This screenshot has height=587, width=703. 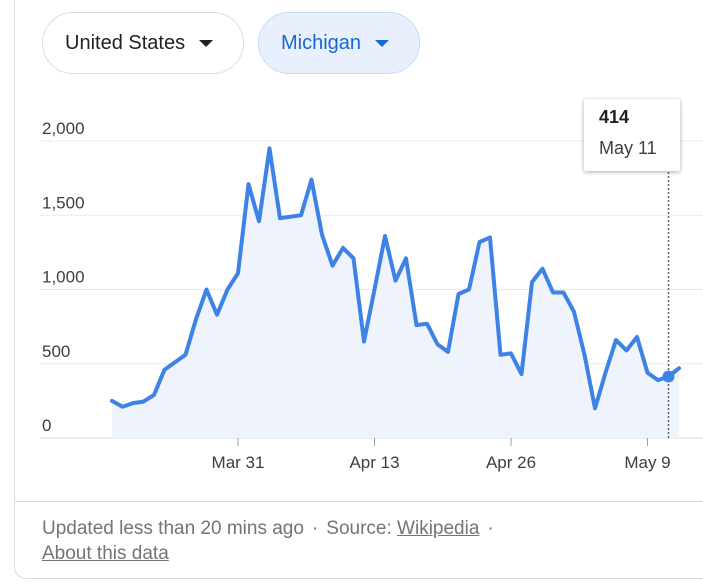 I want to click on source-label: Source:, so click(x=359, y=528).